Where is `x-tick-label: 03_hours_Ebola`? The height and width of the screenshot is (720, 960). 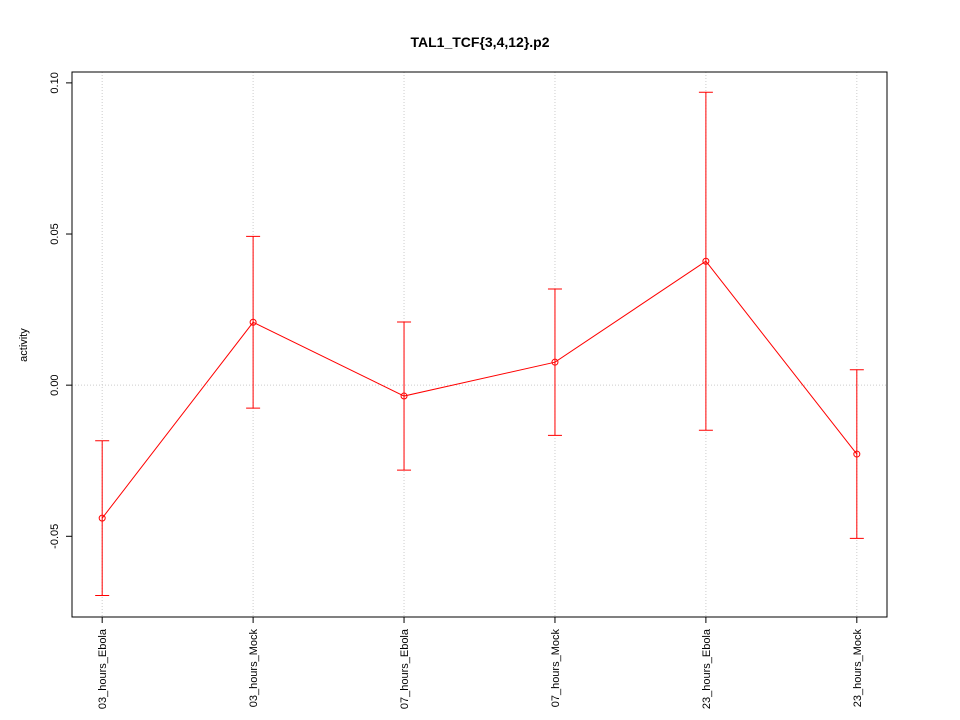
x-tick-label: 03_hours_Ebola is located at coordinates (103, 668).